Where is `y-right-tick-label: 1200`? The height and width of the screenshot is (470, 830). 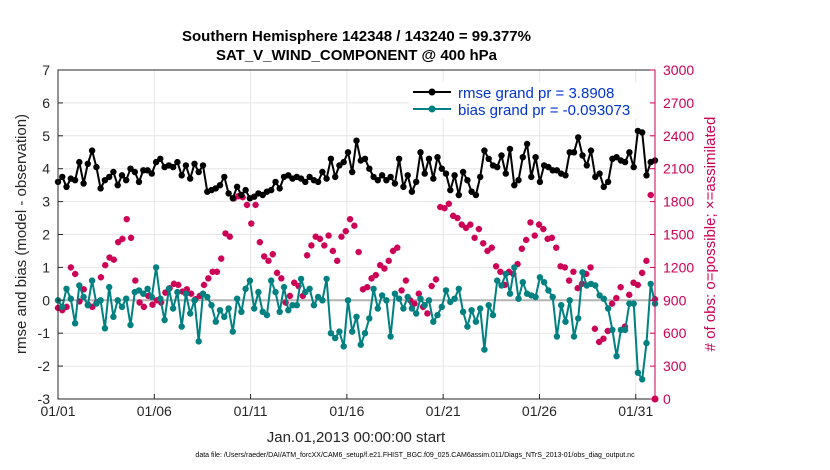 y-right-tick-label: 1200 is located at coordinates (678, 267).